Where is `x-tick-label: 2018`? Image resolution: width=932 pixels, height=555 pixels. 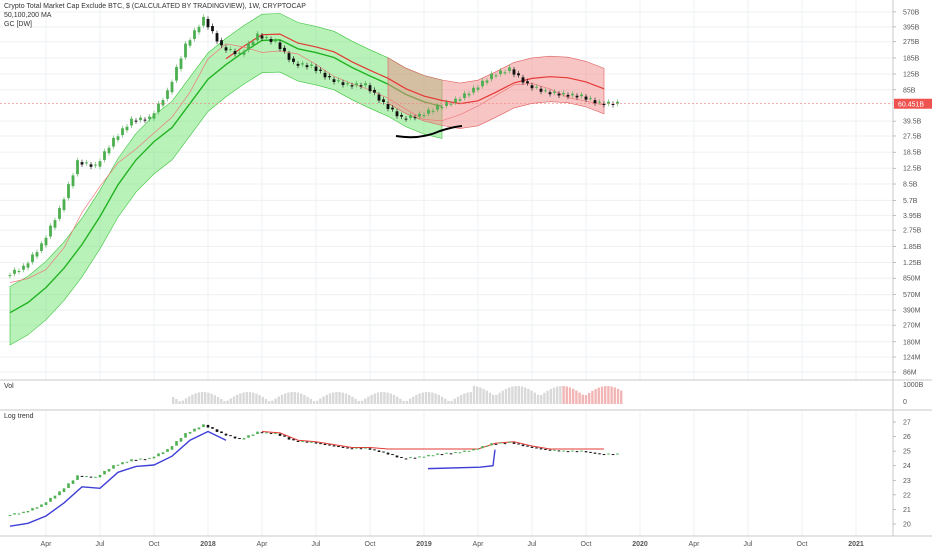 x-tick-label: 2018 is located at coordinates (208, 544).